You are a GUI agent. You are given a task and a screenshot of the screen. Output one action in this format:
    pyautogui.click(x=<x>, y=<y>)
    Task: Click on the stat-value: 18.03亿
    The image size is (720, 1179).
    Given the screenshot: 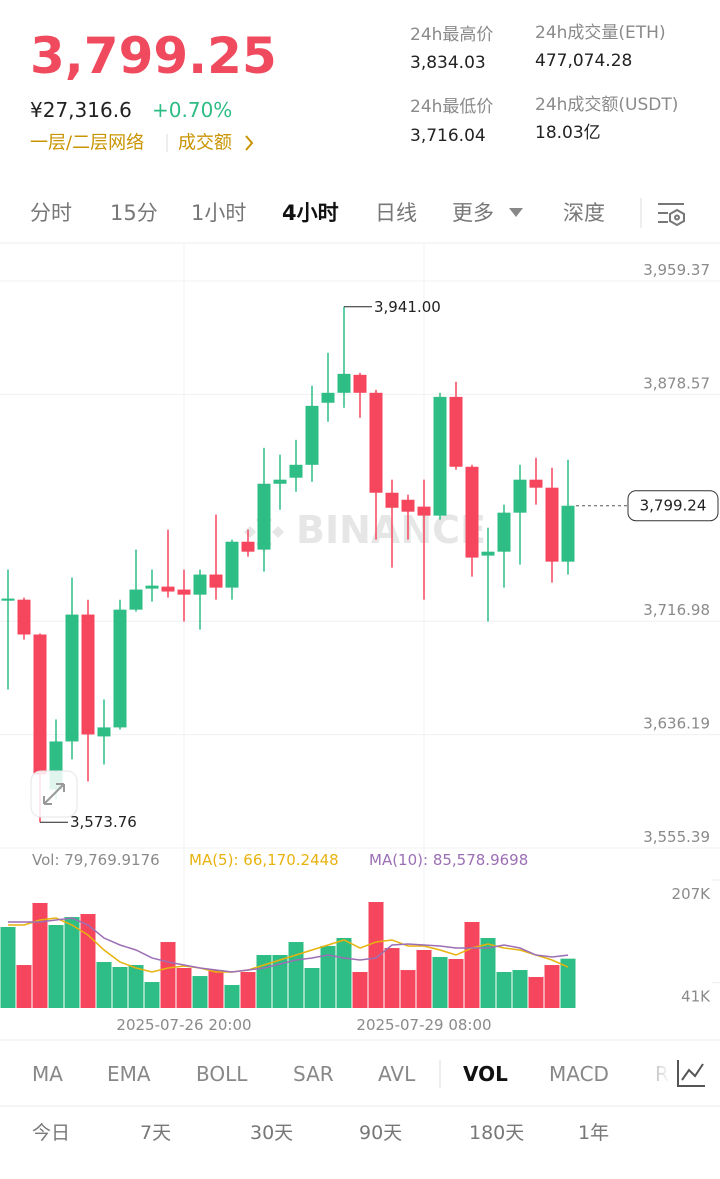 What is the action you would take?
    pyautogui.click(x=568, y=133)
    